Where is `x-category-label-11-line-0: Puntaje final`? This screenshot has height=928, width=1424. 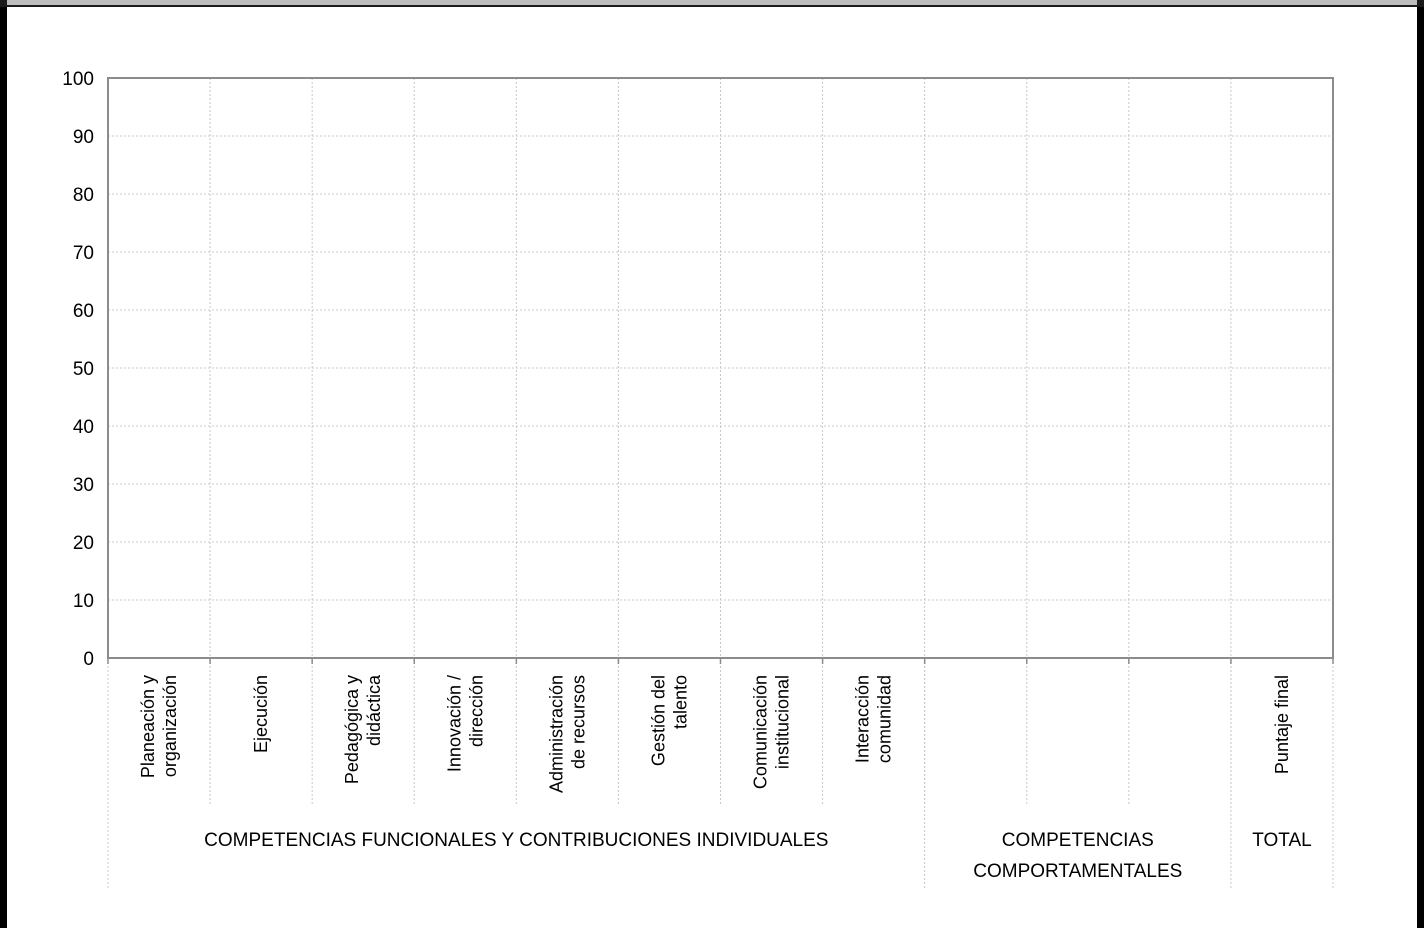
x-category-label-11-line-0: Puntaje final is located at coordinates (1282, 724).